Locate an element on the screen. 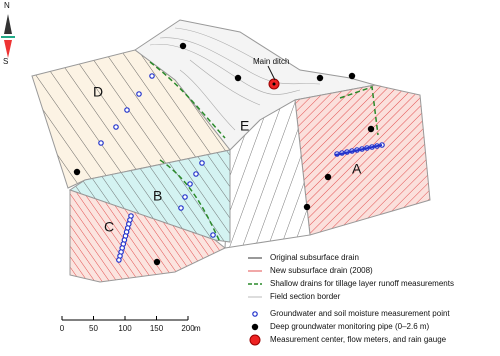 This screenshot has width=500, height=356. legend-label: Field section border is located at coordinates (305, 296).